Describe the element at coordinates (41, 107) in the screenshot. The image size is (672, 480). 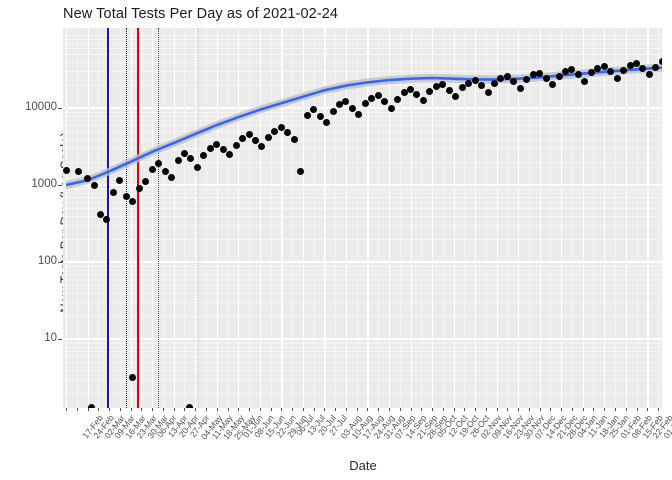
I see `y-tick-label: 10000` at that location.